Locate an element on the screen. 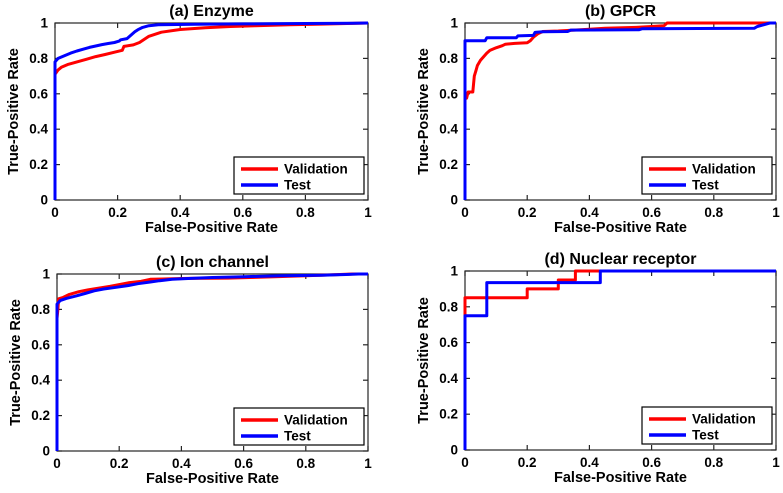  chart-title: (c) Ion channel is located at coordinates (212, 262).